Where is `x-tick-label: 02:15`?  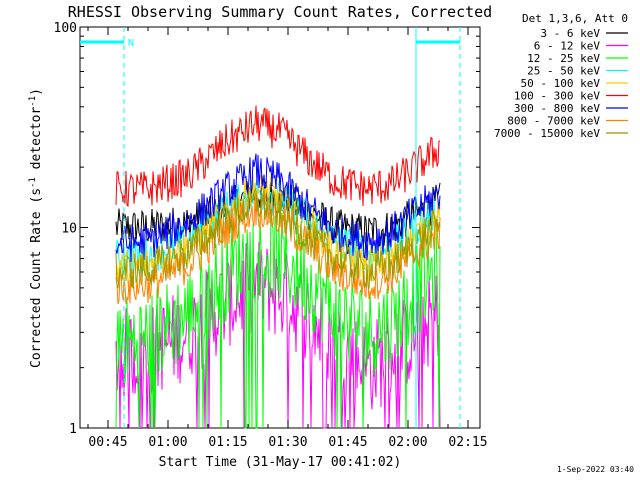 x-tick-label: 02:15 is located at coordinates (467, 442).